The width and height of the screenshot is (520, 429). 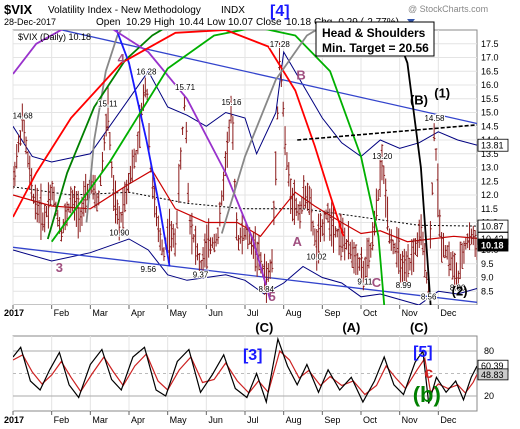 What do you see at coordinates (428, 373) in the screenshot?
I see `oscillator-wave-label: c` at bounding box center [428, 373].